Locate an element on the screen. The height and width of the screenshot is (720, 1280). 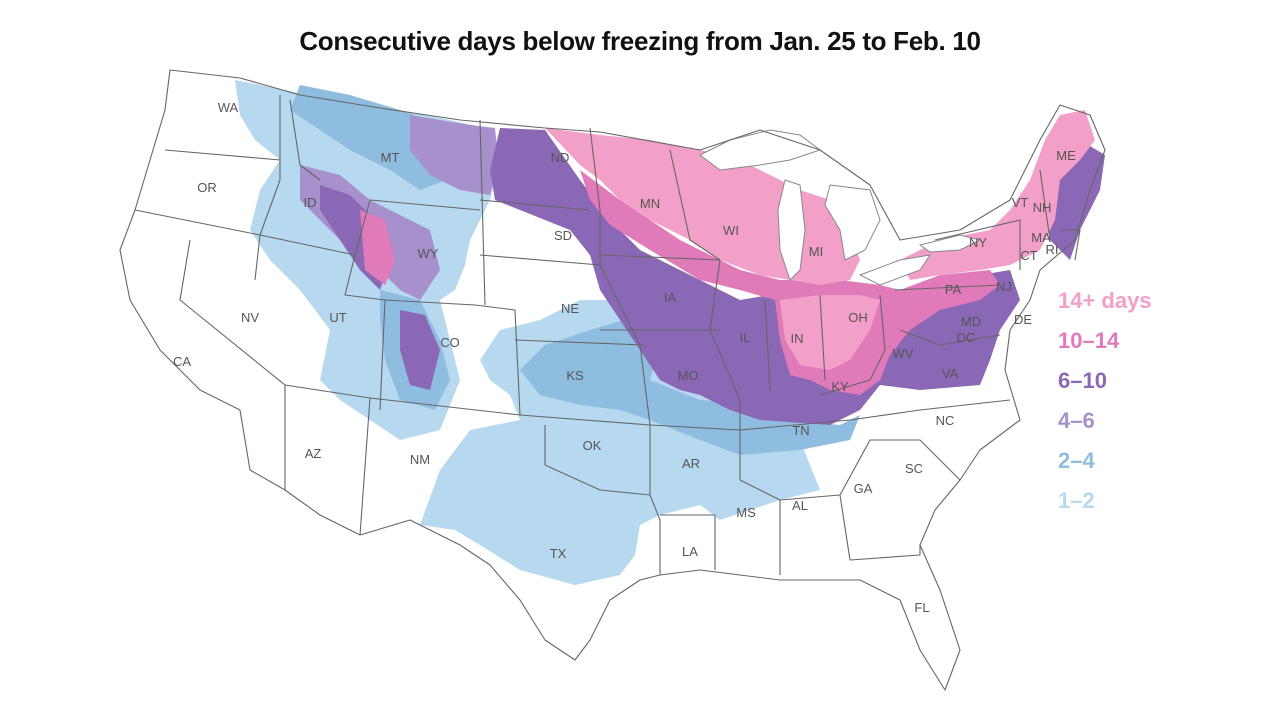
state-label-ct: CT is located at coordinates (1028, 255).